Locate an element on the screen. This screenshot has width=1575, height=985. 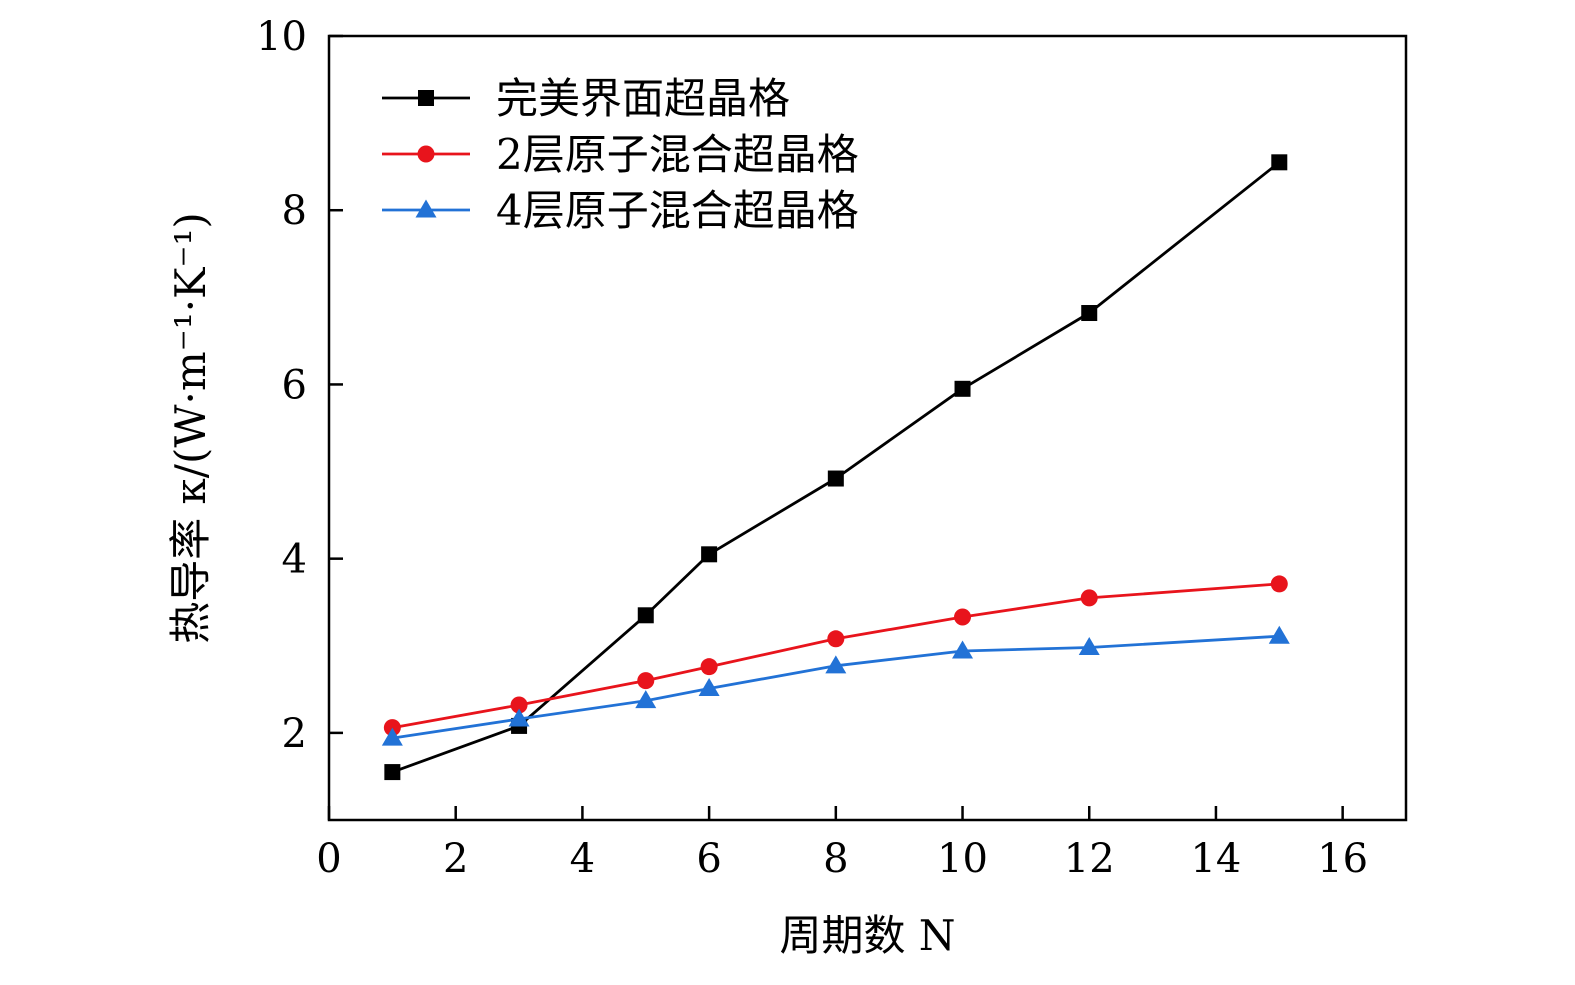
legend-label: 4层原子混合超晶格 is located at coordinates (677, 210).